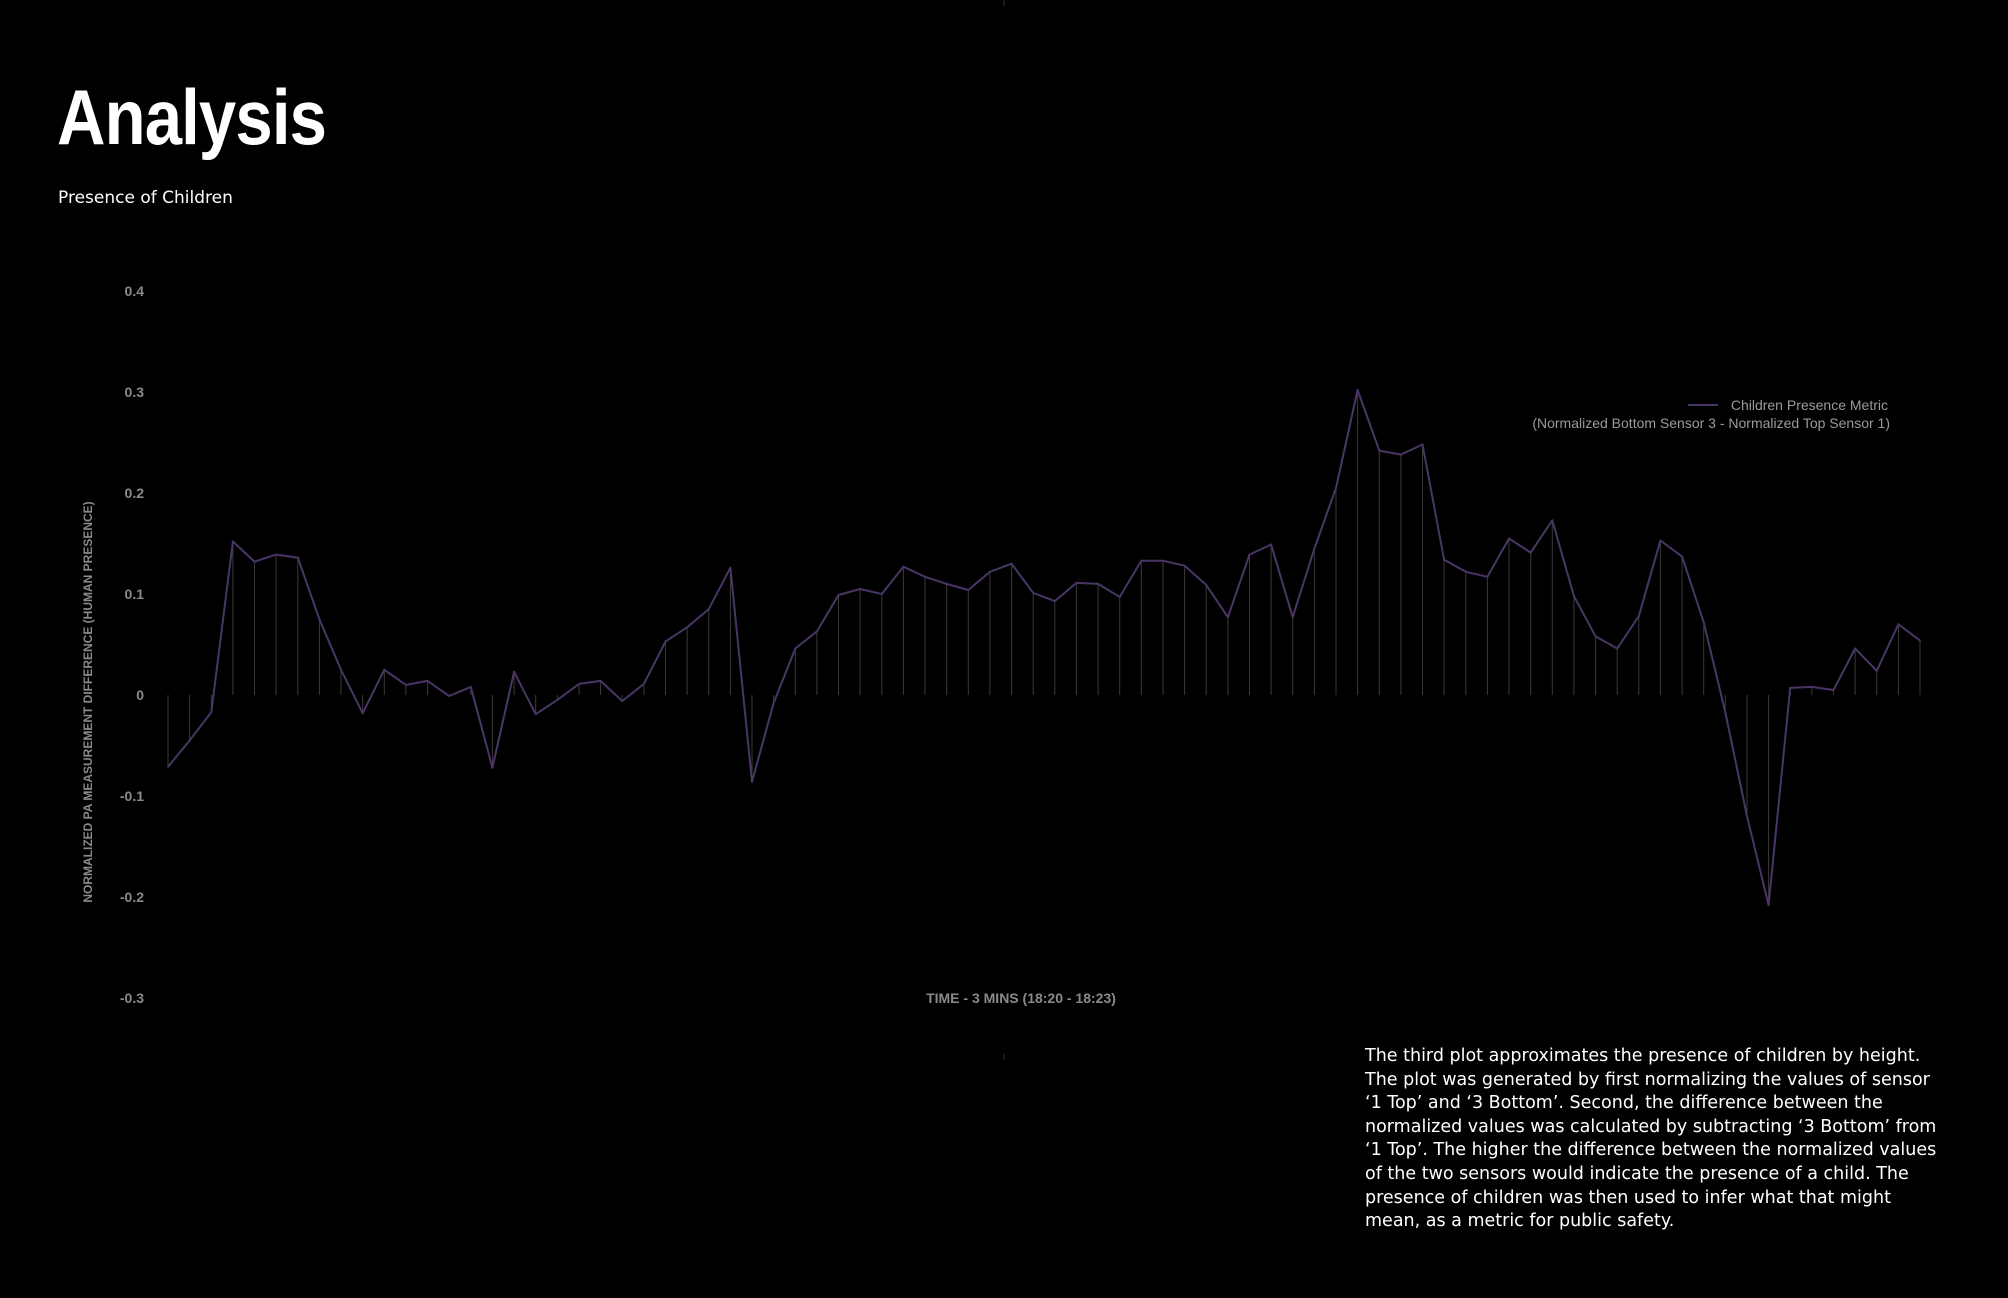 The height and width of the screenshot is (1298, 2008). What do you see at coordinates (1809, 405) in the screenshot?
I see `legend-series-name: Children Presence Metric` at bounding box center [1809, 405].